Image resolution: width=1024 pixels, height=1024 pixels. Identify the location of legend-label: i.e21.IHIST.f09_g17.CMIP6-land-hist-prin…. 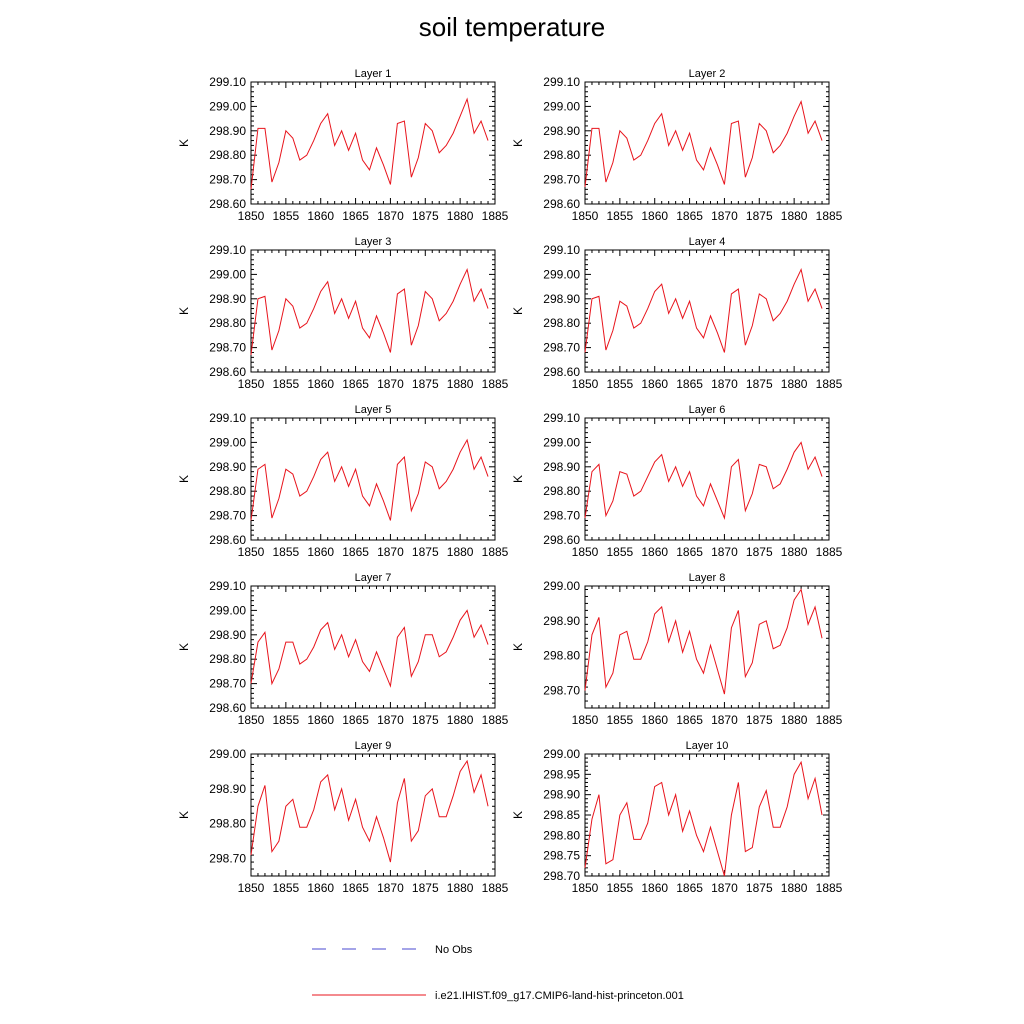
(559, 996).